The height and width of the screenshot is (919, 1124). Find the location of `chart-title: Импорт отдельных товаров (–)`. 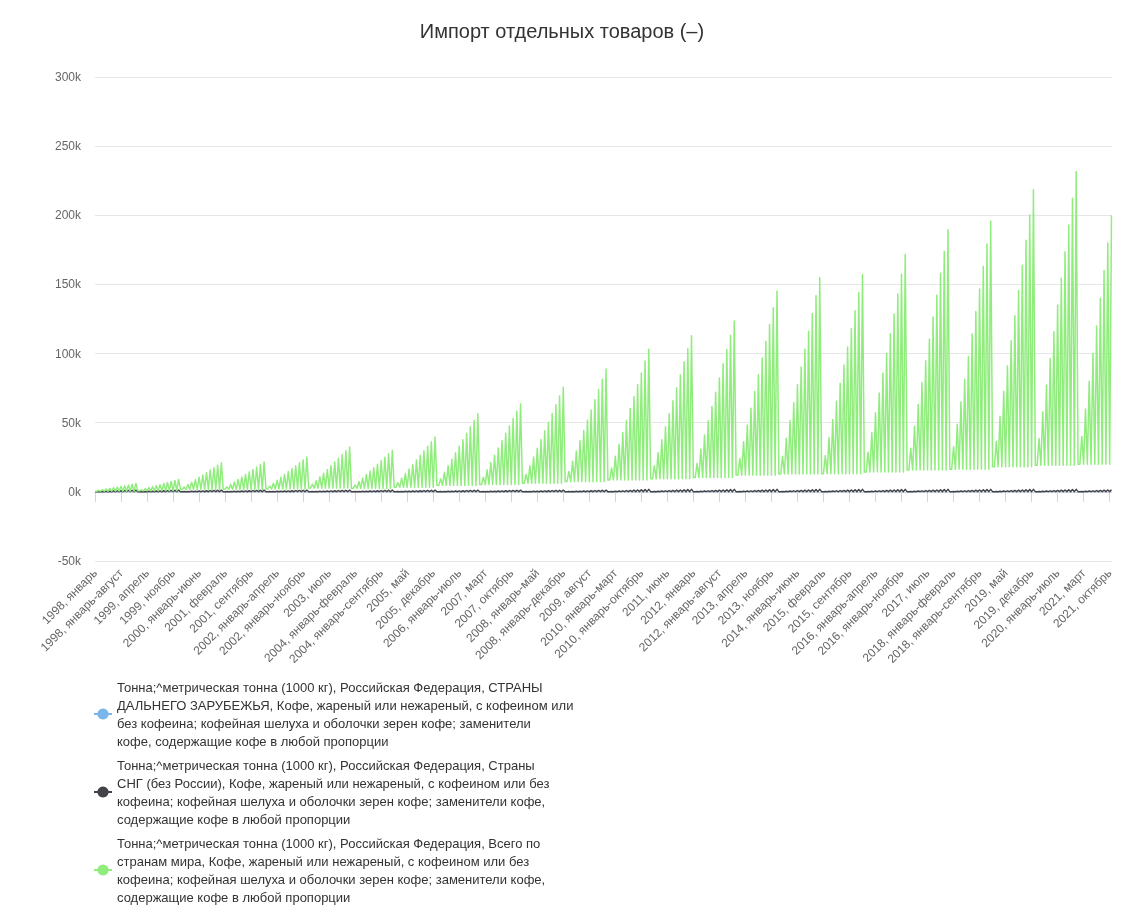

chart-title: Импорт отдельных товаров (–) is located at coordinates (562, 31).